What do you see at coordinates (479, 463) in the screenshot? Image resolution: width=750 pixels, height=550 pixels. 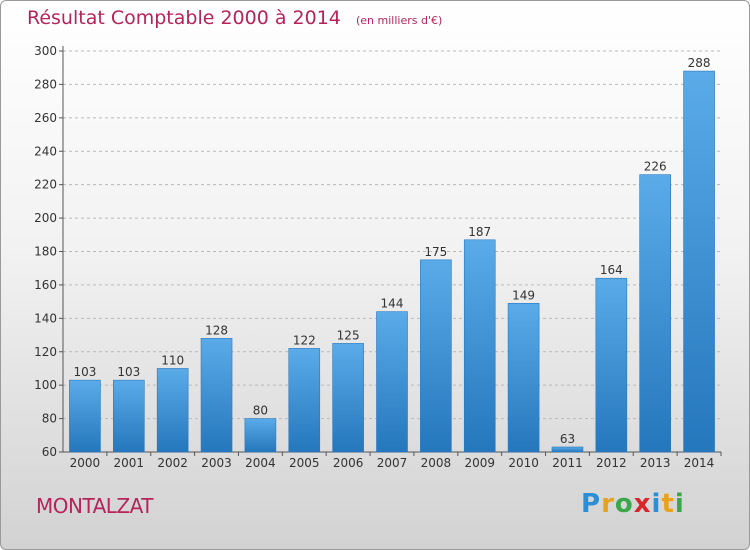 I see `x-tick-label: 2009` at bounding box center [479, 463].